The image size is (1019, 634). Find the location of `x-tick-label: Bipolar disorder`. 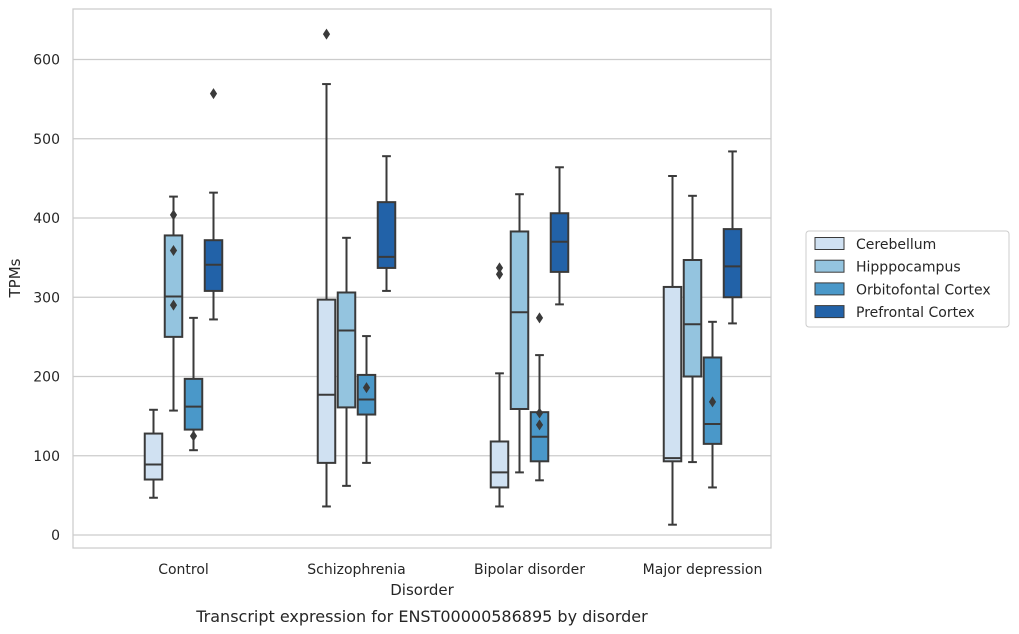

x-tick-label: Bipolar disorder is located at coordinates (529, 570).